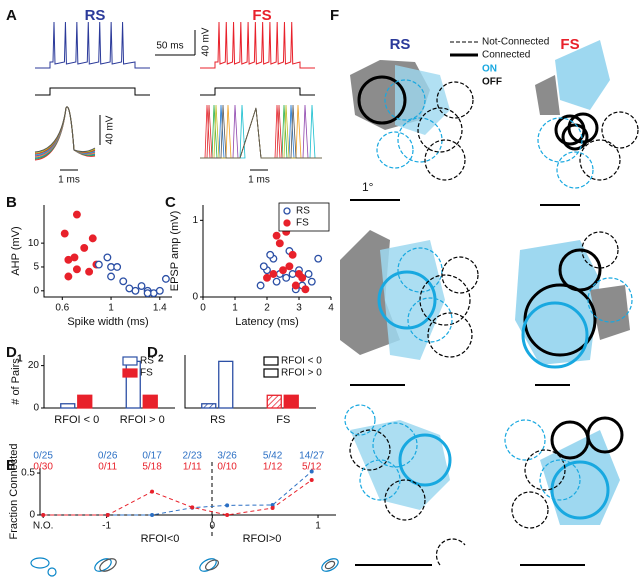  What do you see at coordinates (334, 15) in the screenshot?
I see `panel-label: F` at bounding box center [334, 15].